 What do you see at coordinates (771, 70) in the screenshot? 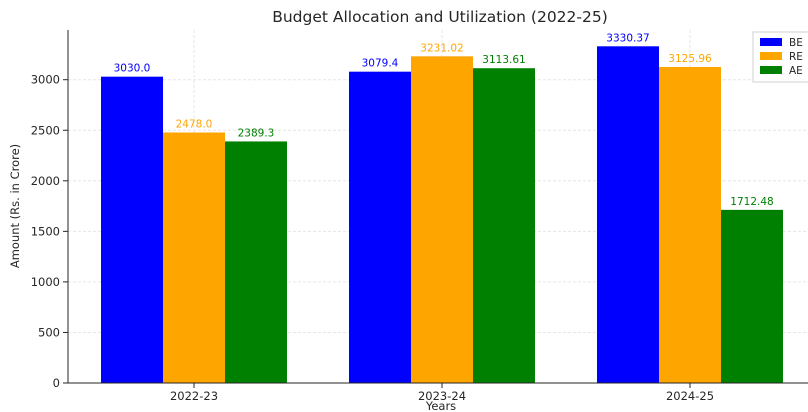
I see `legend-swatch-ae` at bounding box center [771, 70].